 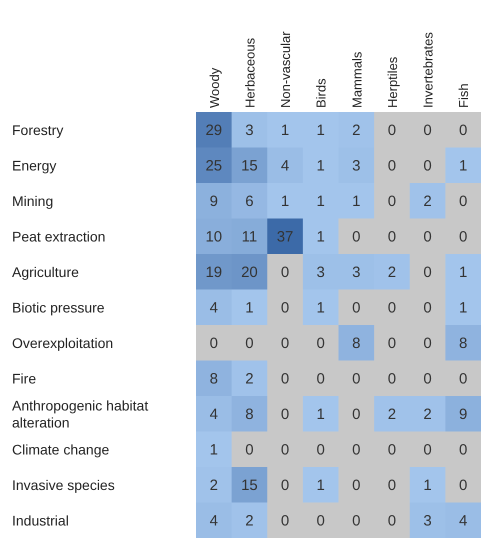 What do you see at coordinates (214, 87) in the screenshot?
I see `x-tick-label: Woody` at bounding box center [214, 87].